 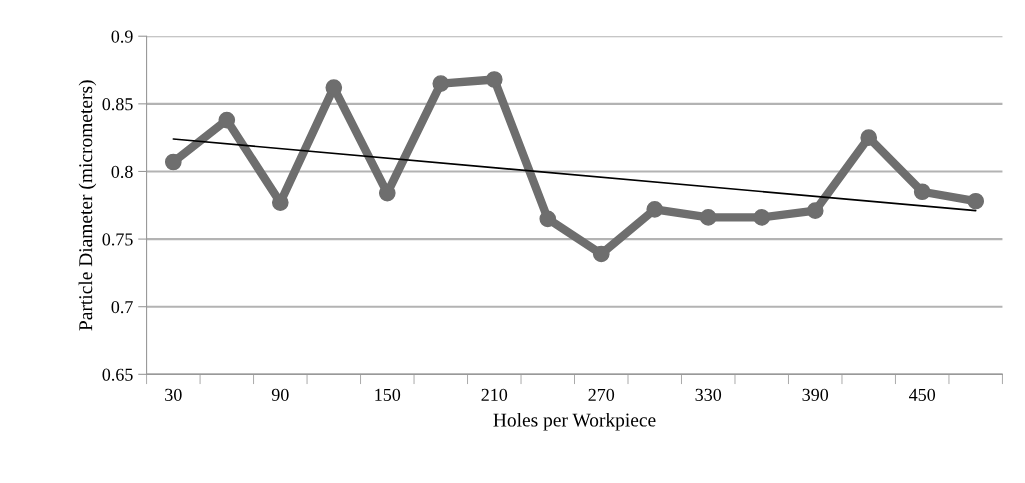 What do you see at coordinates (117, 104) in the screenshot?
I see `y-tick-label: 0.85` at bounding box center [117, 104].